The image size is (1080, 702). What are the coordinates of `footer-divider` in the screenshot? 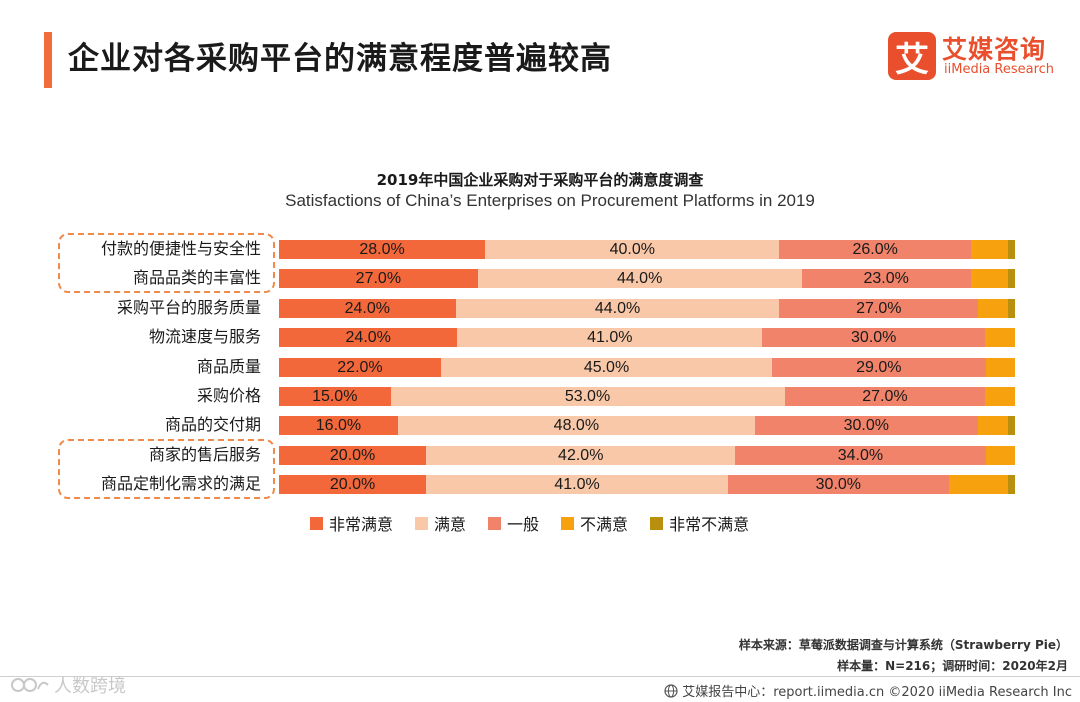 It's located at (540, 676).